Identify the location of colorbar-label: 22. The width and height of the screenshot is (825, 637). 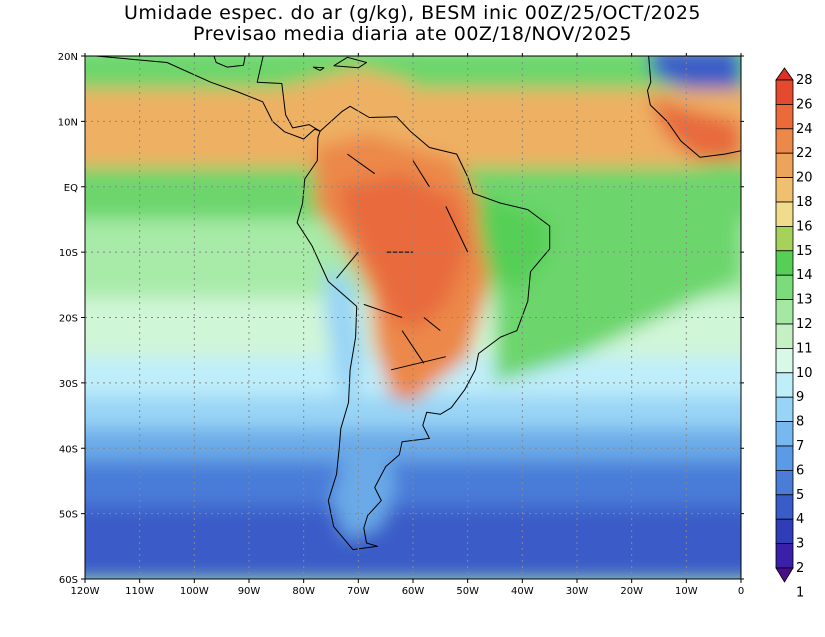
(804, 153).